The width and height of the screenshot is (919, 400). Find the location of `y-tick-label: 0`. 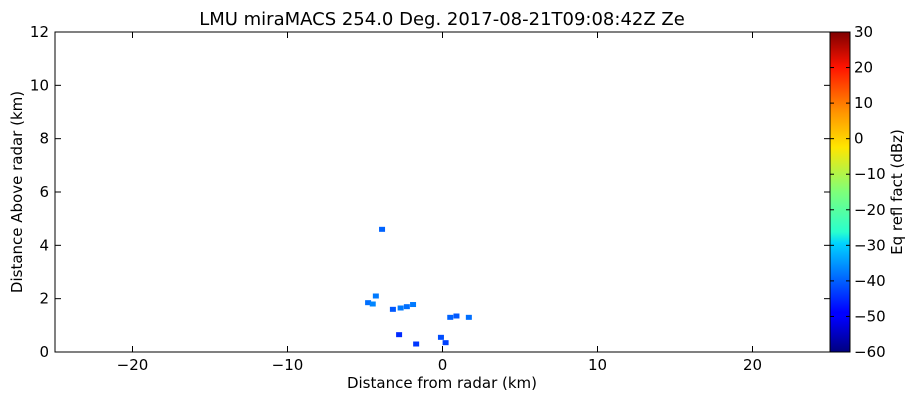

y-tick-label: 0 is located at coordinates (44, 352).